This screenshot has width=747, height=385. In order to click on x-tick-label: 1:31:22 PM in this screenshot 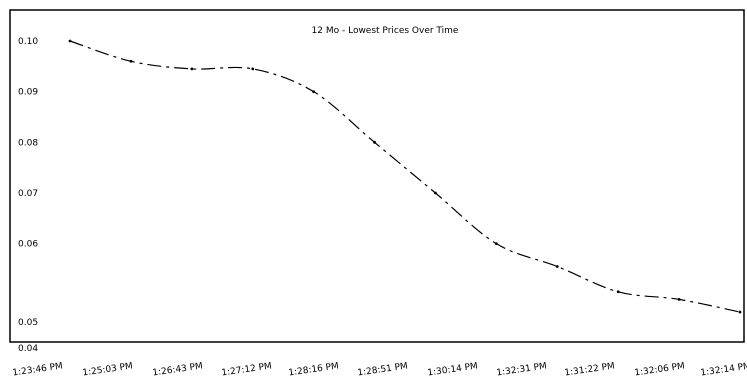, I will do `click(590, 370)`.